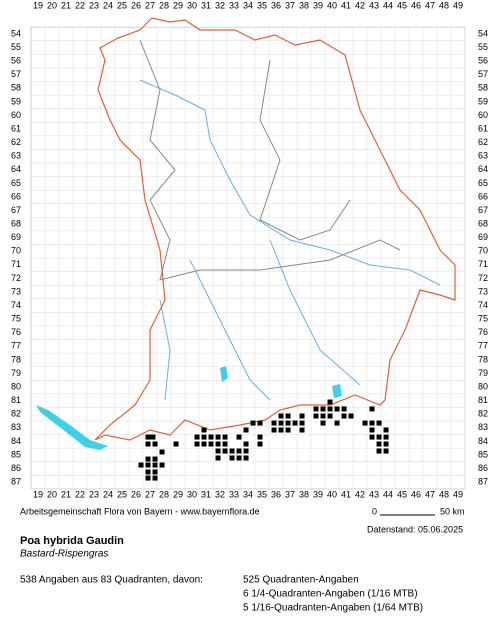 This screenshot has width=500, height=625. Describe the element at coordinates (305, 150) in the screenshot. I see `district-border` at that location.